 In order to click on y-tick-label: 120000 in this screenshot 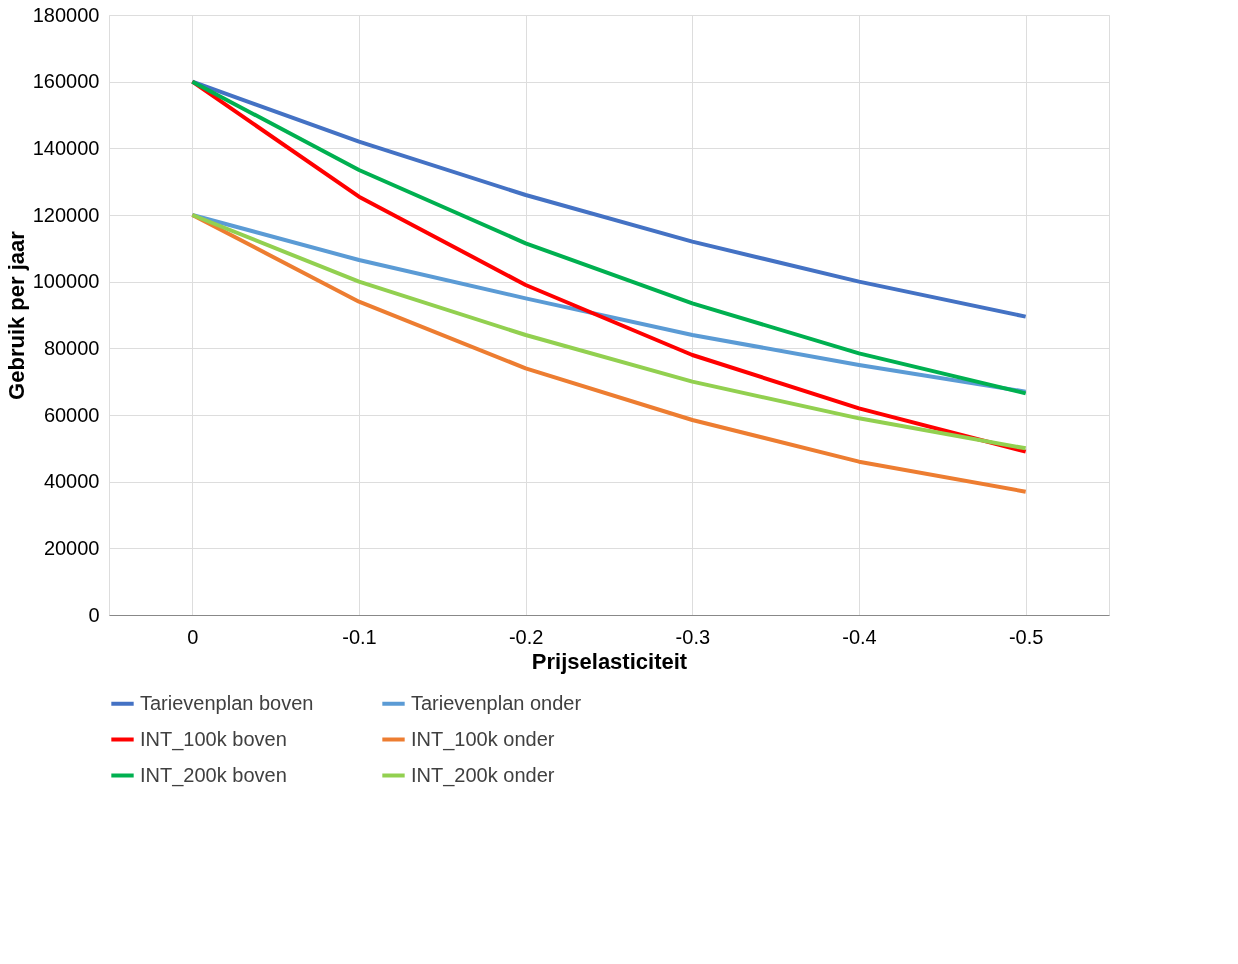, I will do `click(66, 214)`.